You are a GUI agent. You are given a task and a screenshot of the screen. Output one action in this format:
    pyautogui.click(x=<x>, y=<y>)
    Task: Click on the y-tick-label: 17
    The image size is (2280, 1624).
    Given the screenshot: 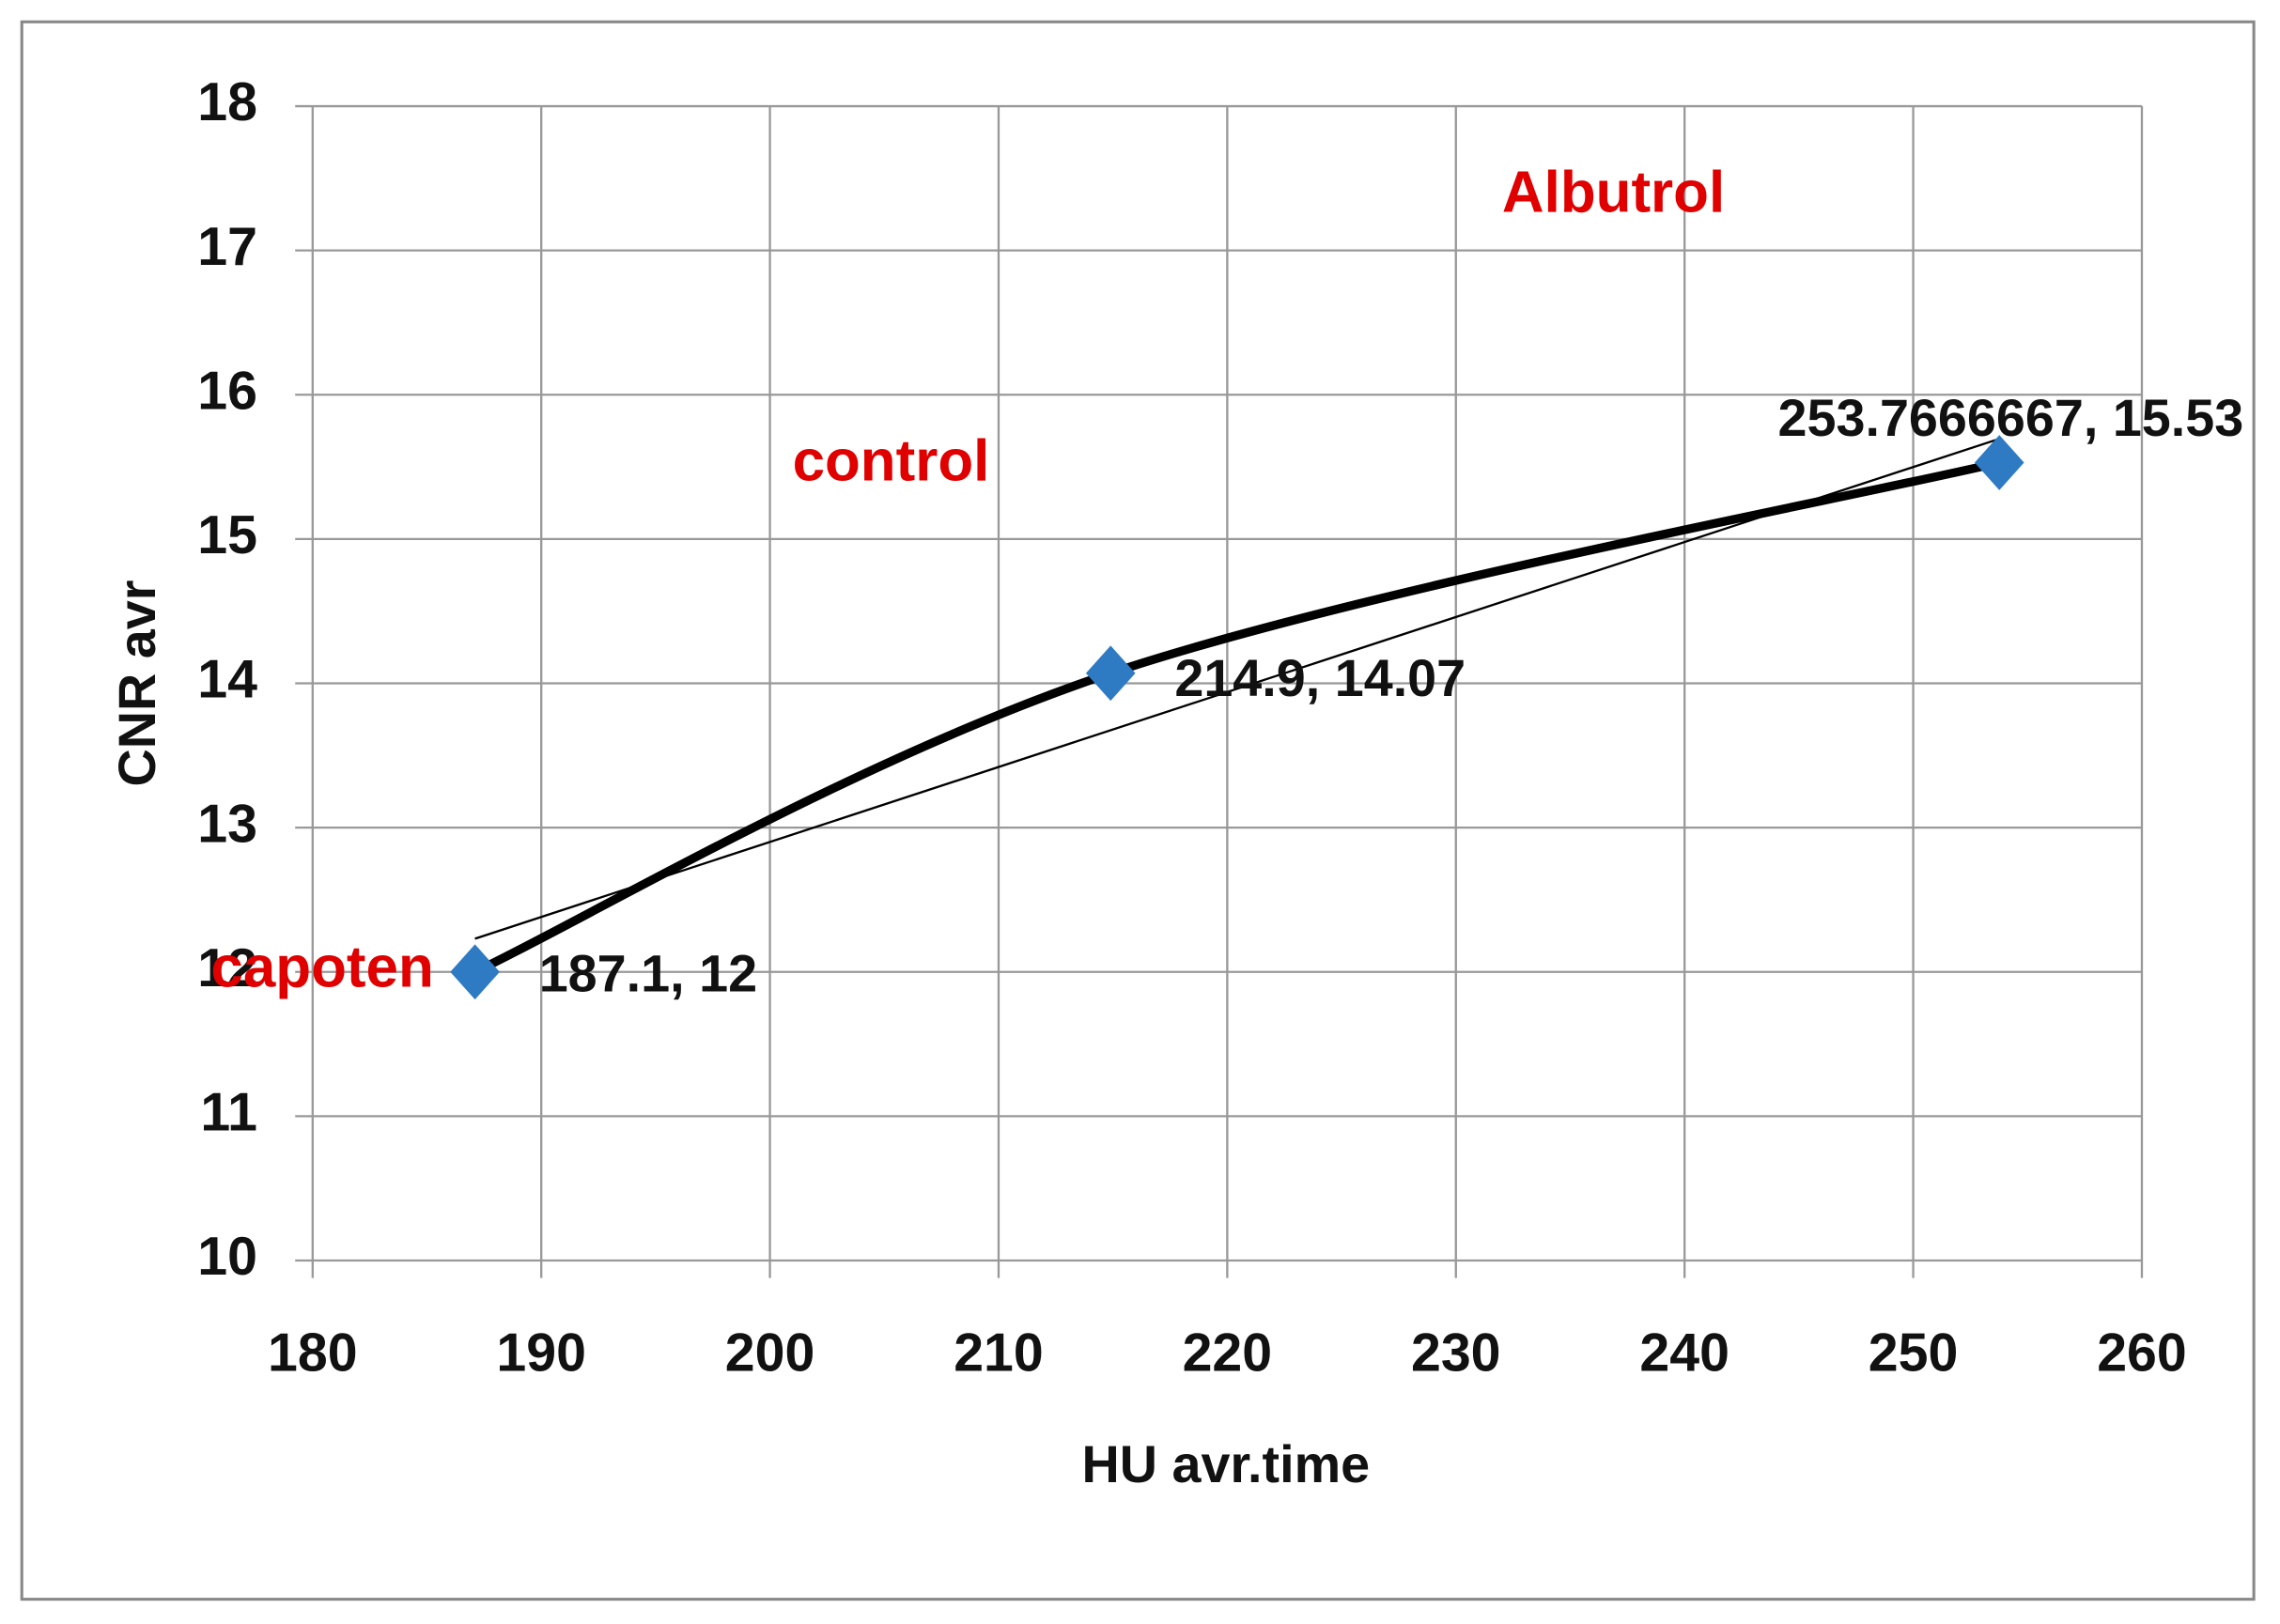 What is the action you would take?
    pyautogui.click(x=227, y=247)
    